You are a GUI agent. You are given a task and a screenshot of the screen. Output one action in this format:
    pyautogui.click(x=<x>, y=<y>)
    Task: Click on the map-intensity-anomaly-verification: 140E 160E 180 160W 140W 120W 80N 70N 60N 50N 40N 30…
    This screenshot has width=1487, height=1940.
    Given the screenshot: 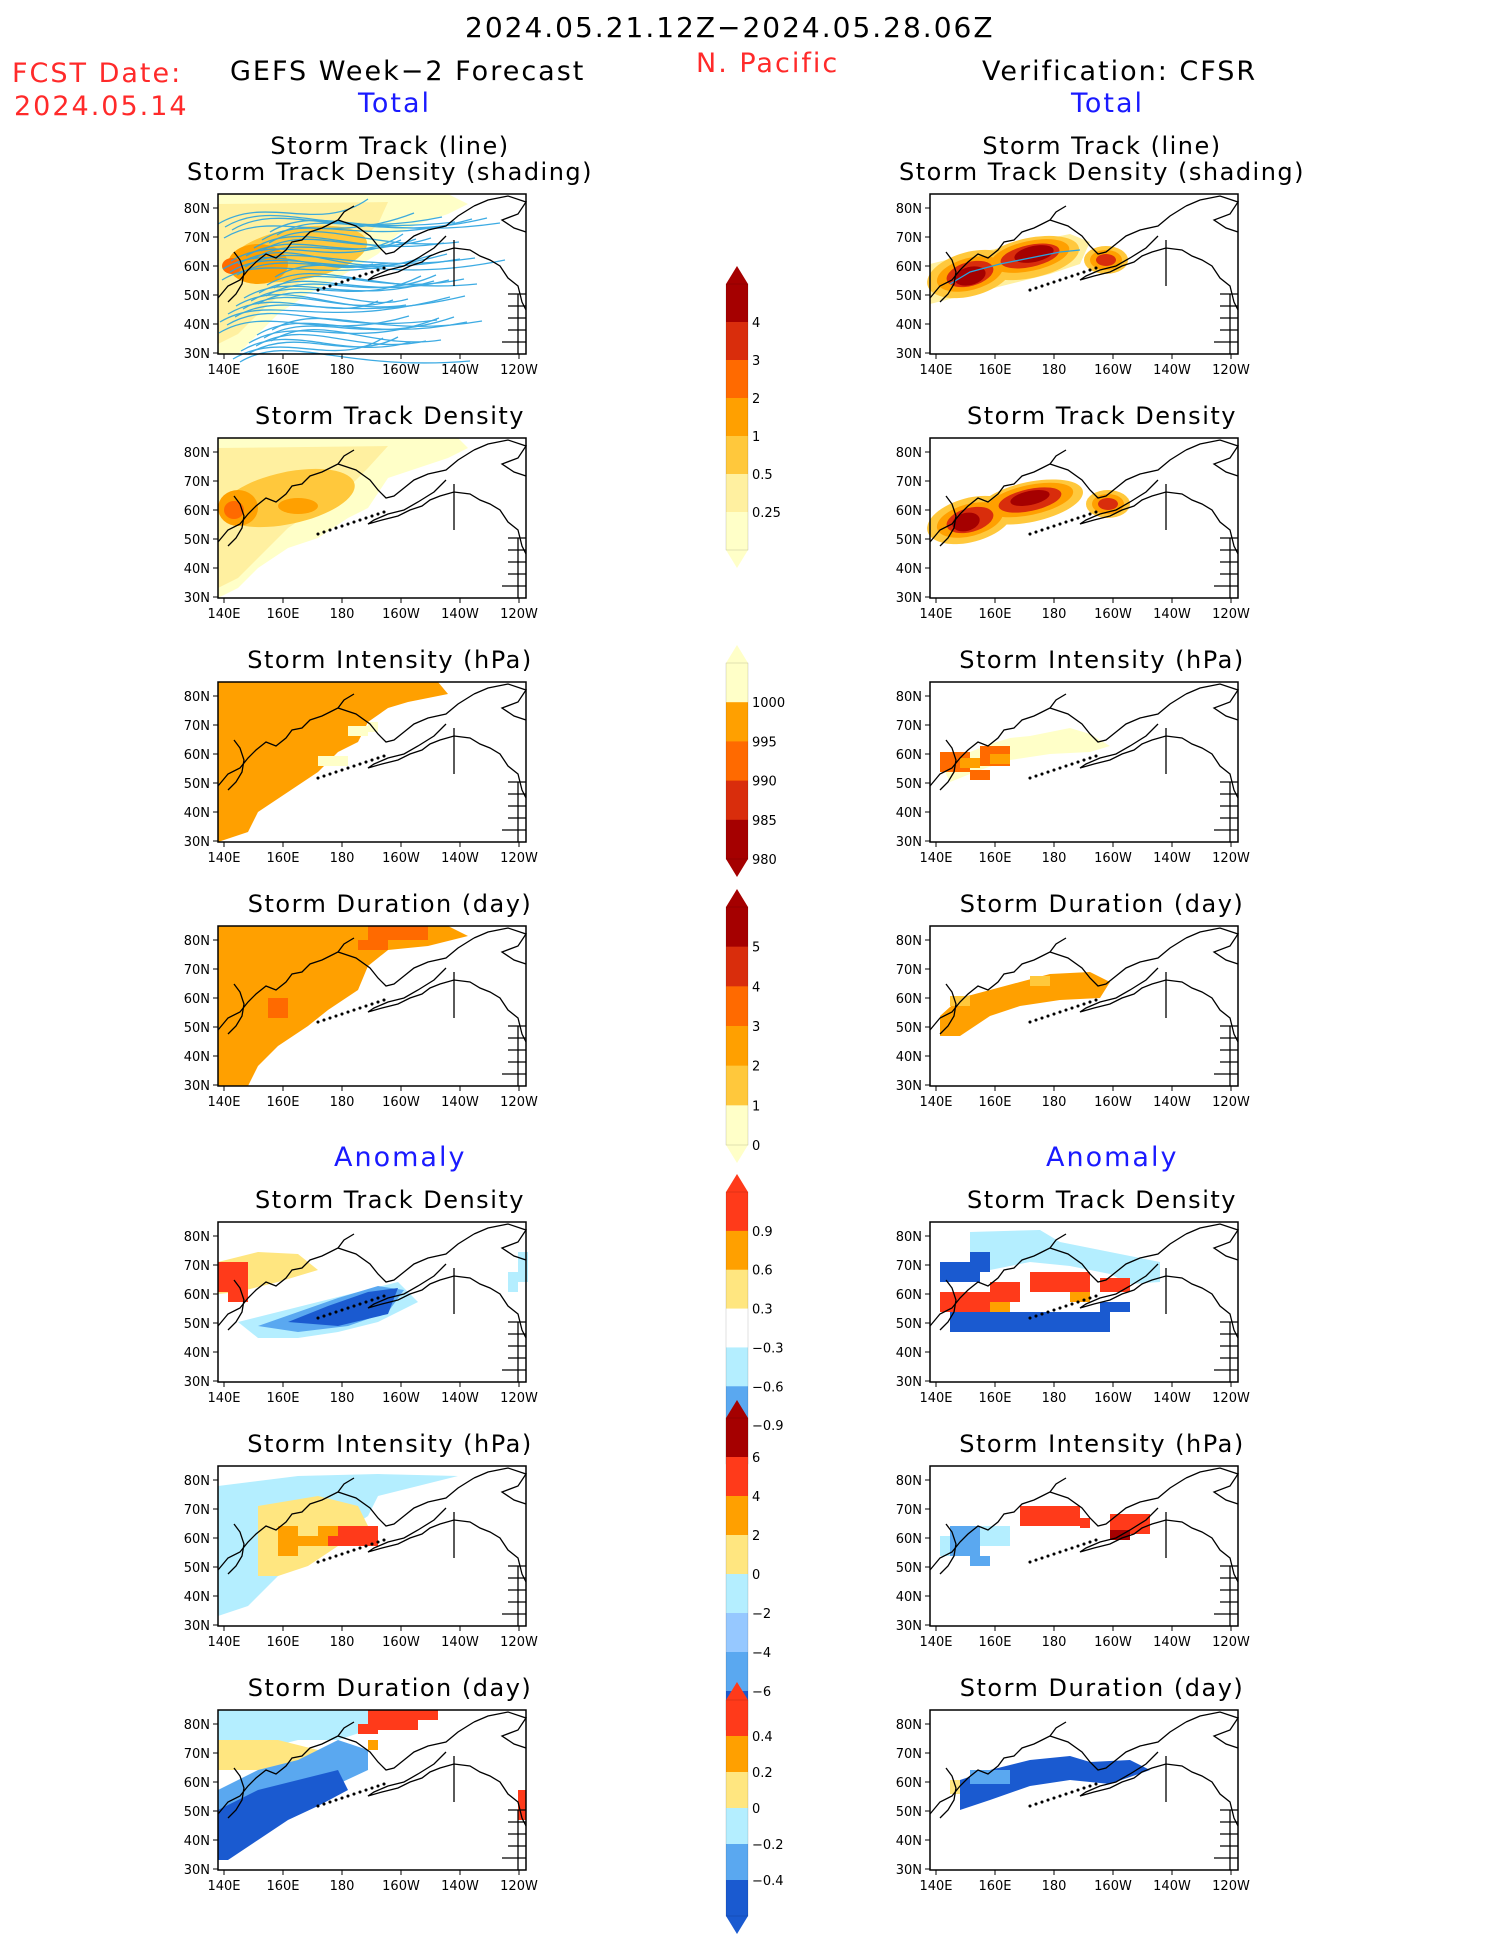 What is the action you would take?
    pyautogui.click(x=1073, y=1559)
    